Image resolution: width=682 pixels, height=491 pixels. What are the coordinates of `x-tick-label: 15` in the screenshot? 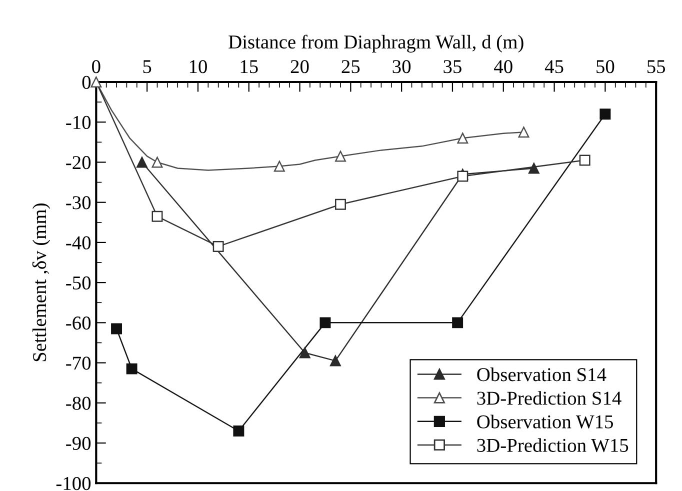 It's located at (249, 67).